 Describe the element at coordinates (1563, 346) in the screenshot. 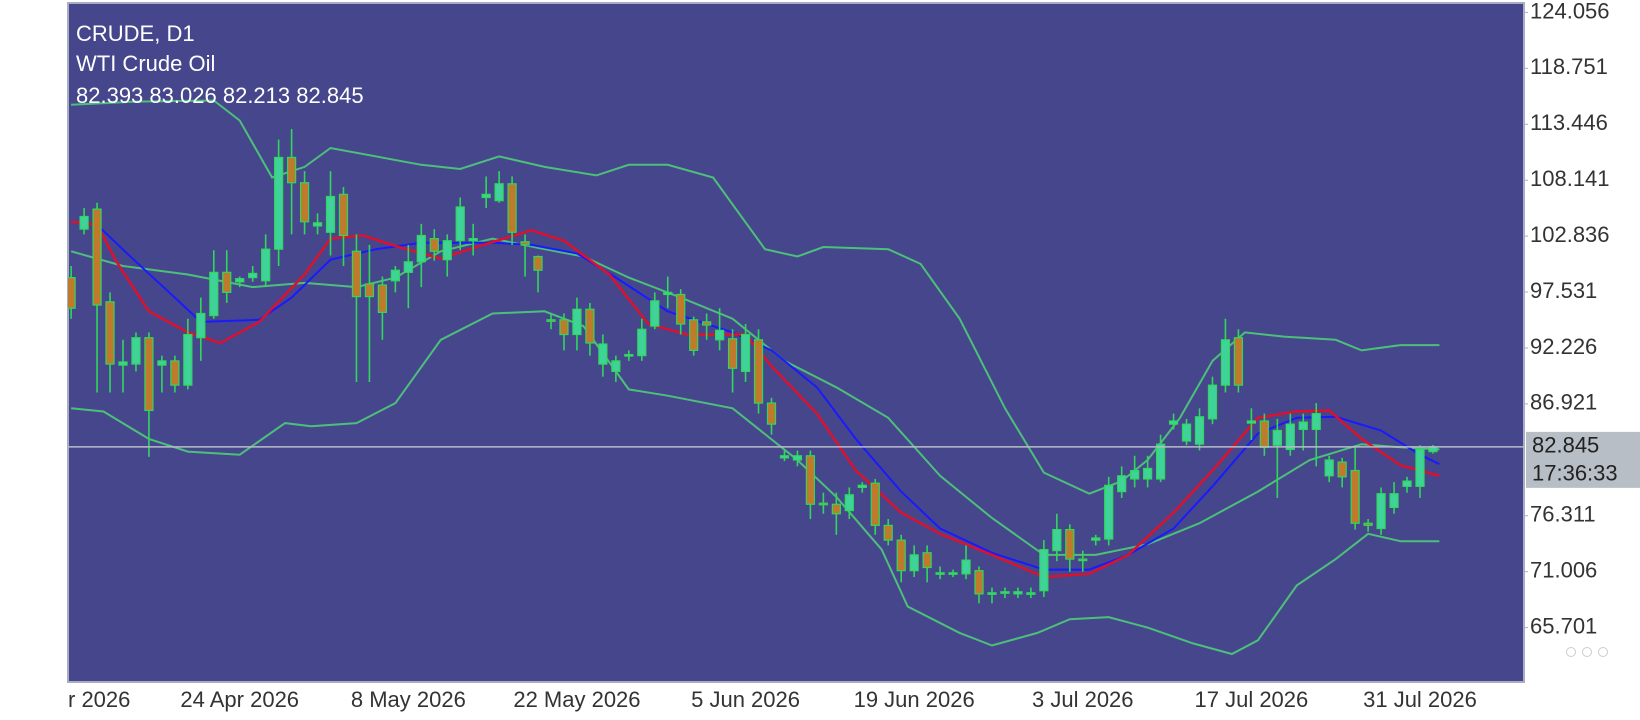

I see `y-tick-label: 92.226` at that location.